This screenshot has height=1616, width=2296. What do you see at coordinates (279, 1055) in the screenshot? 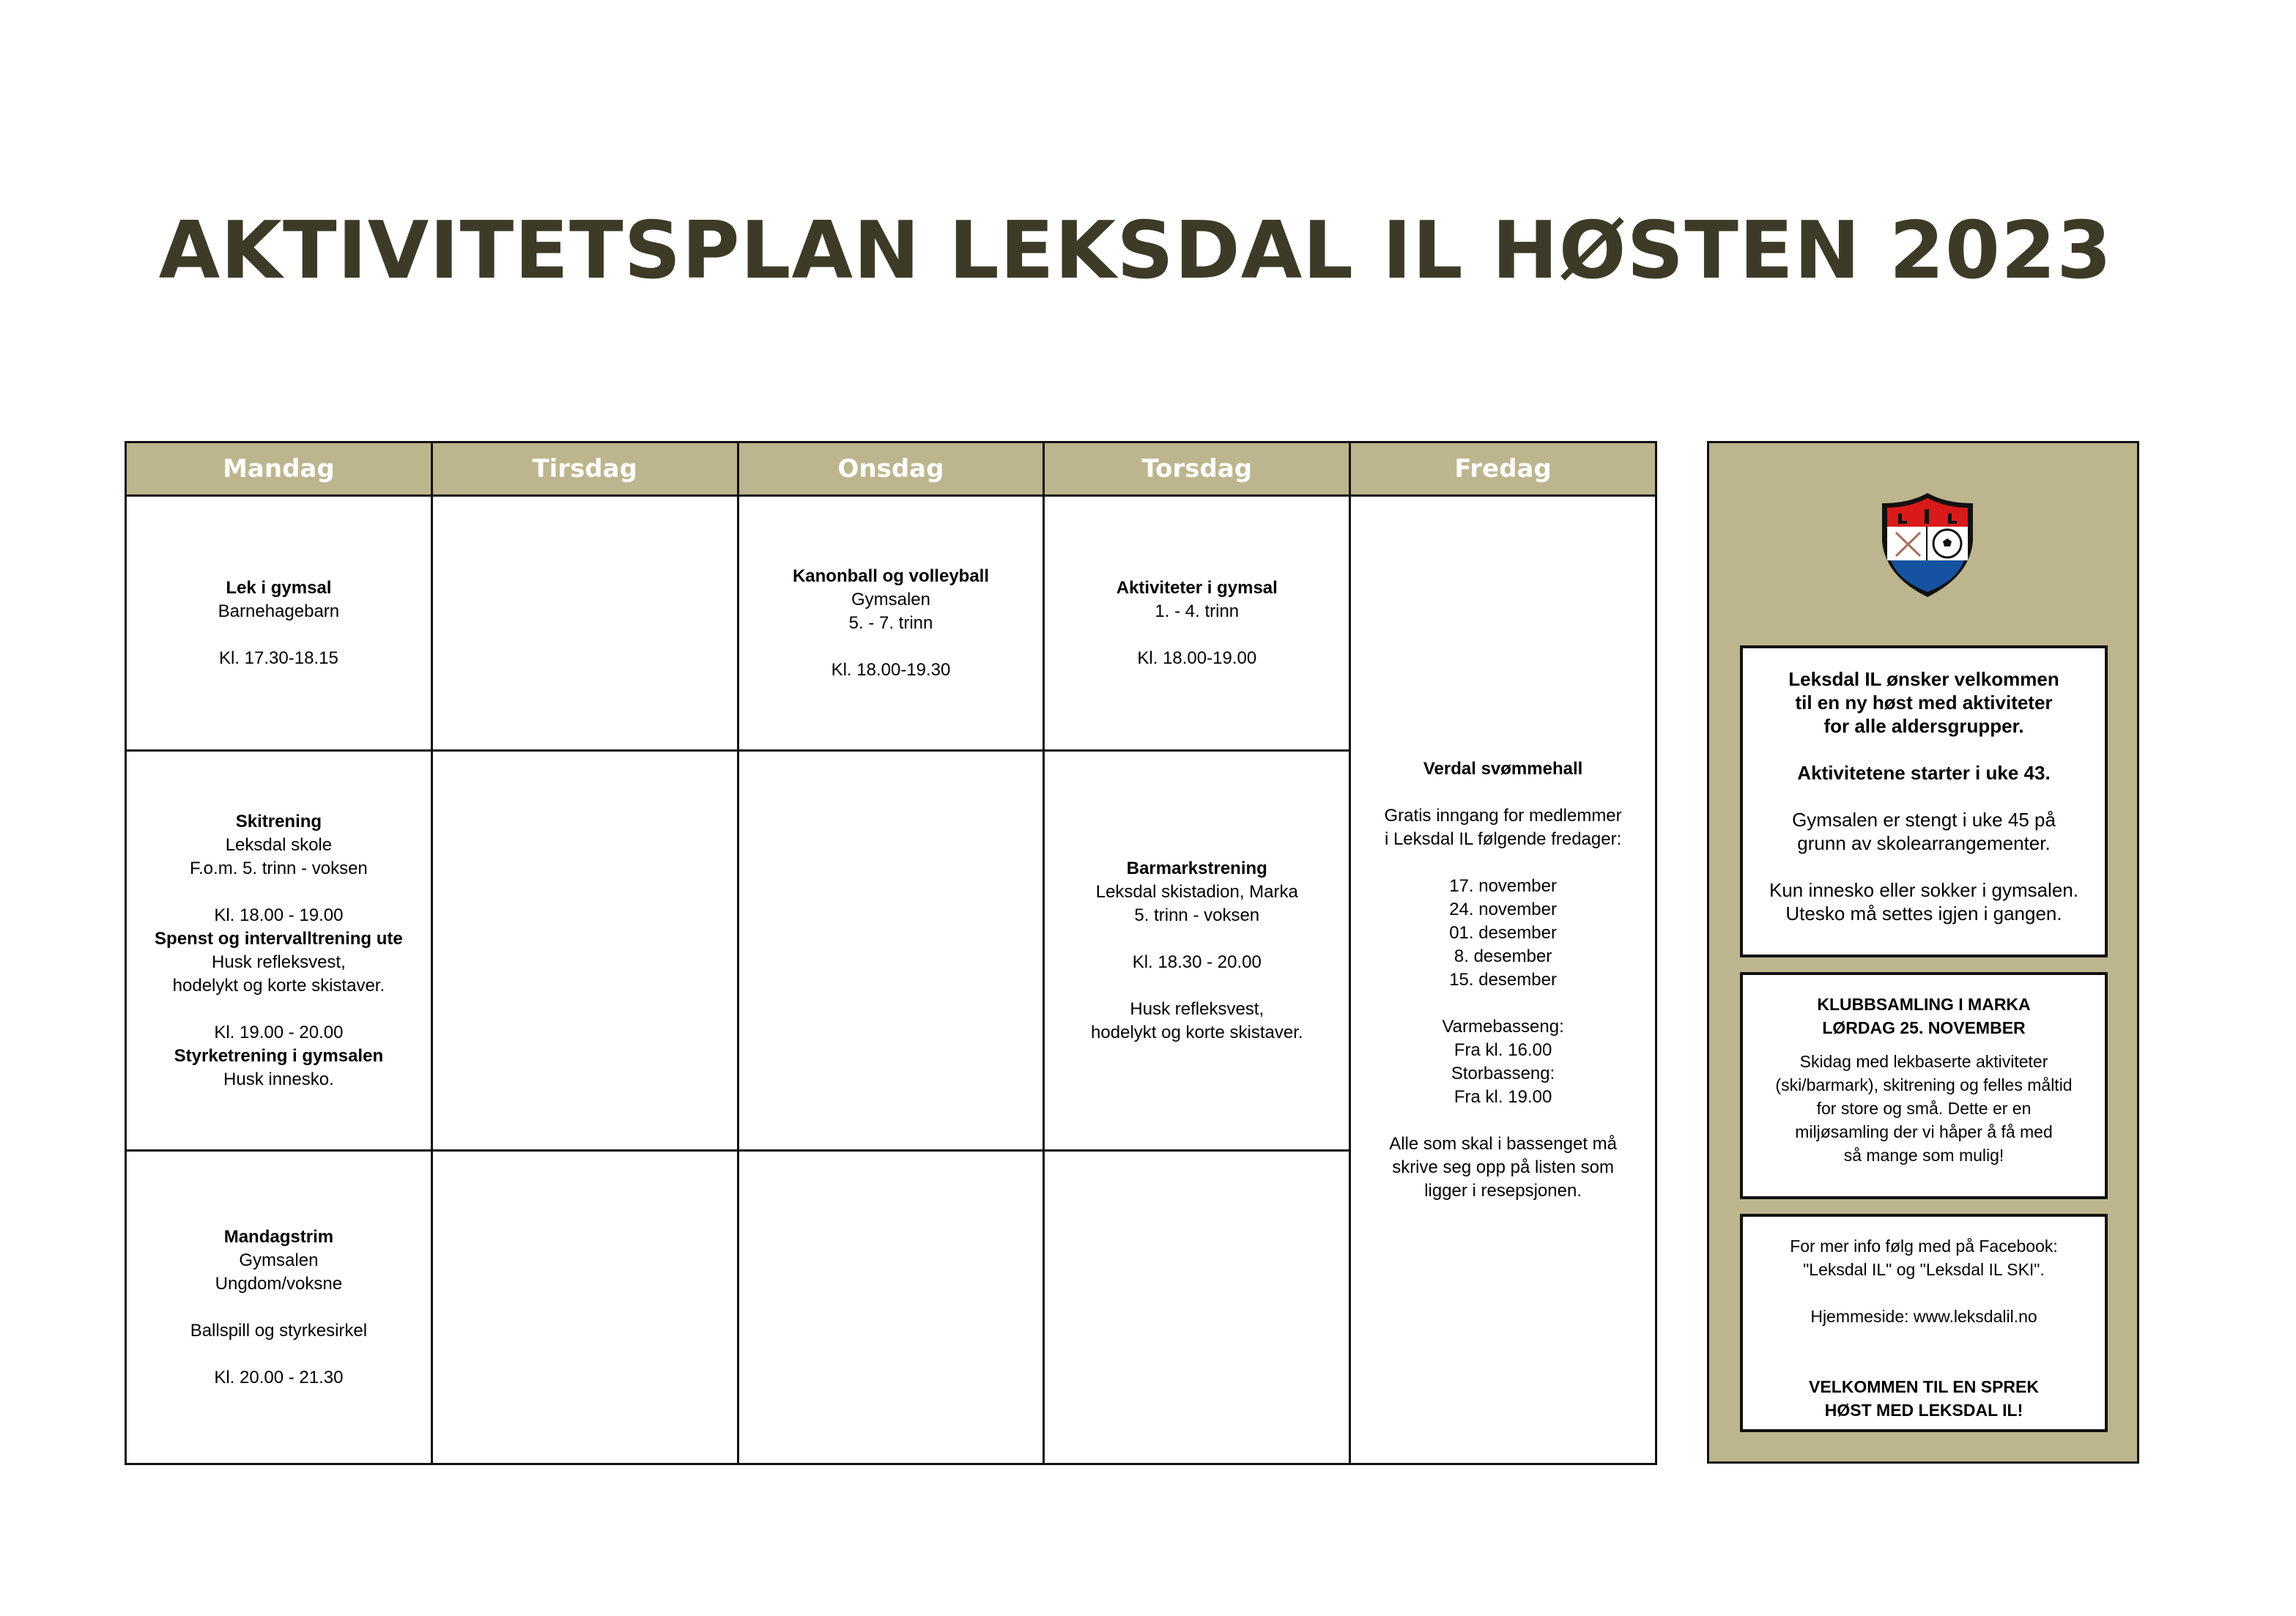
I see `text-line: Styrketrening i gymsalen` at bounding box center [279, 1055].